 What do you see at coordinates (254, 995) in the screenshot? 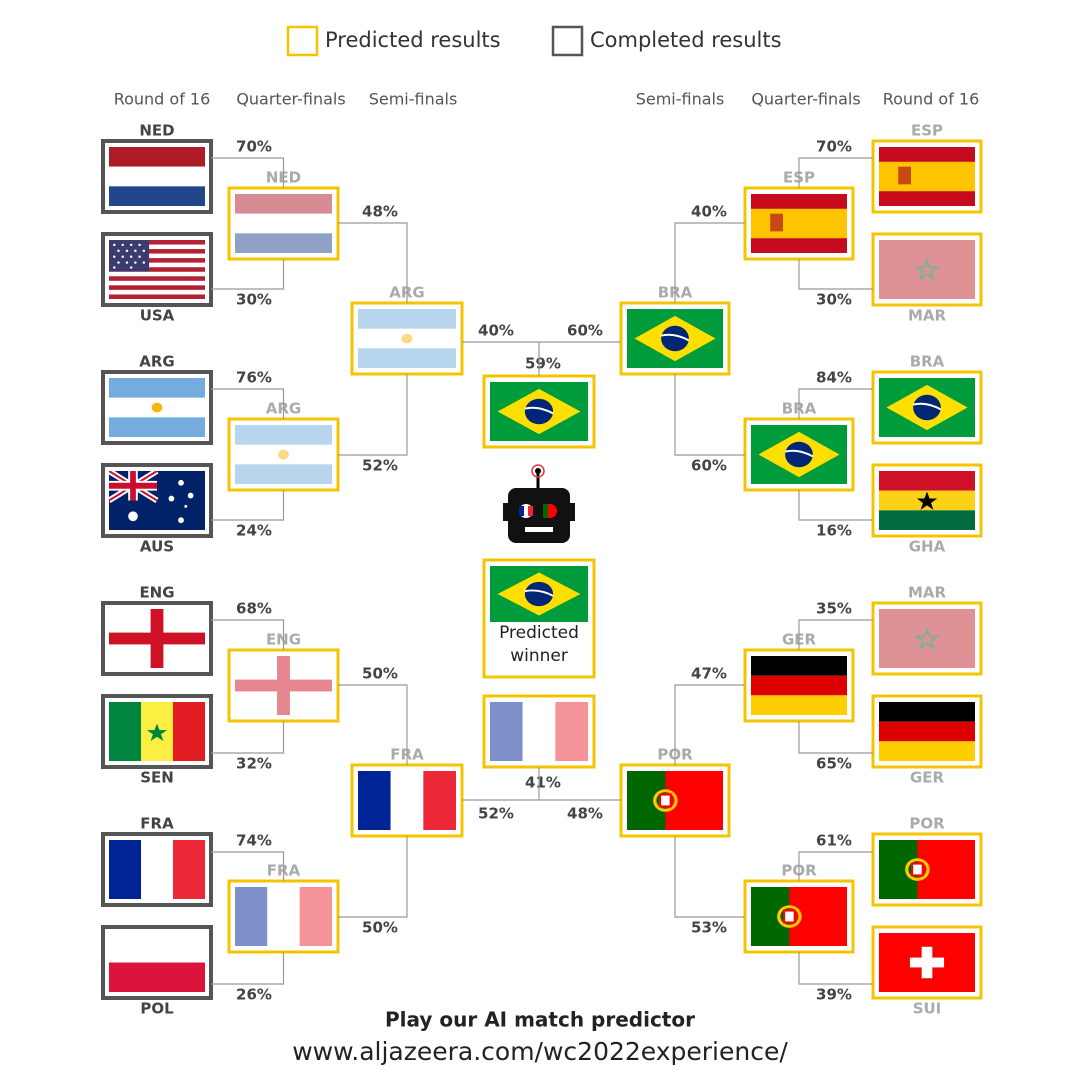
I see `win-probability: 26%` at bounding box center [254, 995].